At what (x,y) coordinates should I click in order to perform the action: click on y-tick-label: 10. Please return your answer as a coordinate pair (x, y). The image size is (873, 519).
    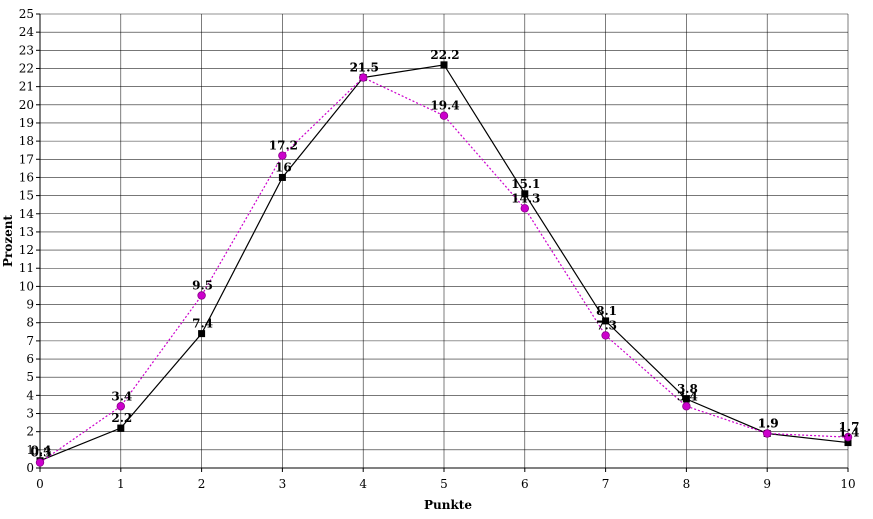
    Looking at the image, I should click on (26, 286).